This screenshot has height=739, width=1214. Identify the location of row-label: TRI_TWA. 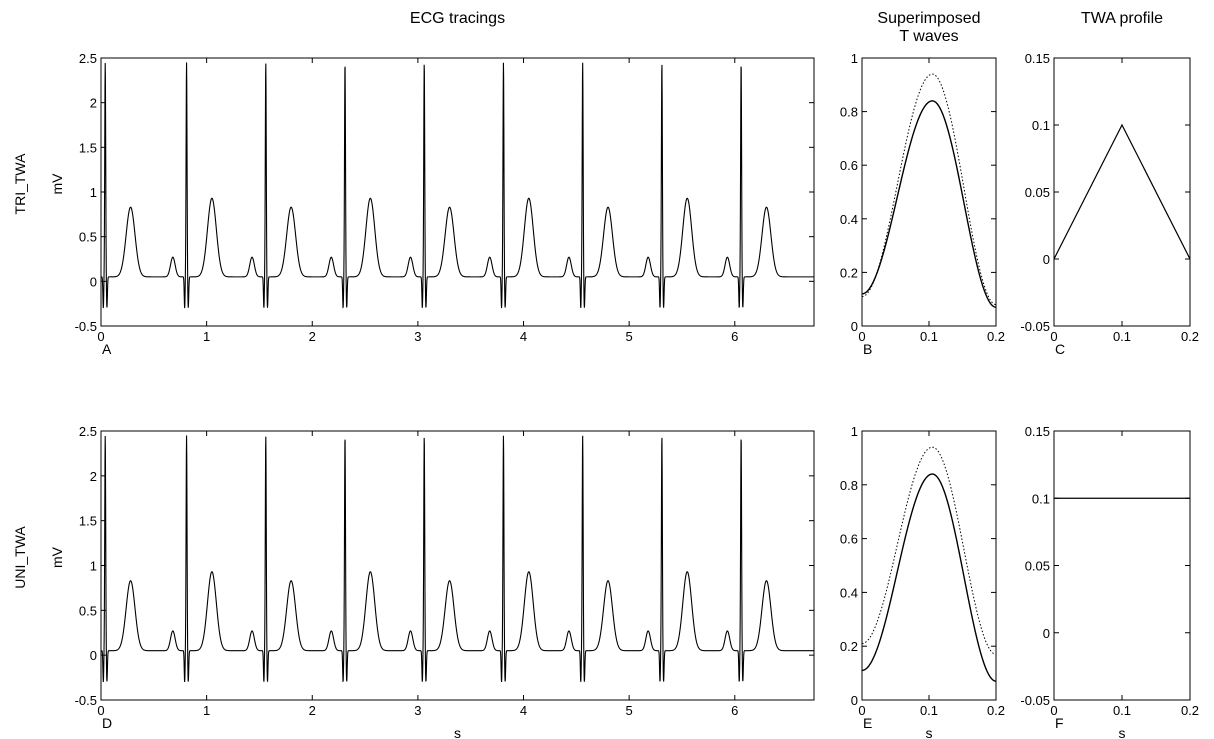
(20, 184).